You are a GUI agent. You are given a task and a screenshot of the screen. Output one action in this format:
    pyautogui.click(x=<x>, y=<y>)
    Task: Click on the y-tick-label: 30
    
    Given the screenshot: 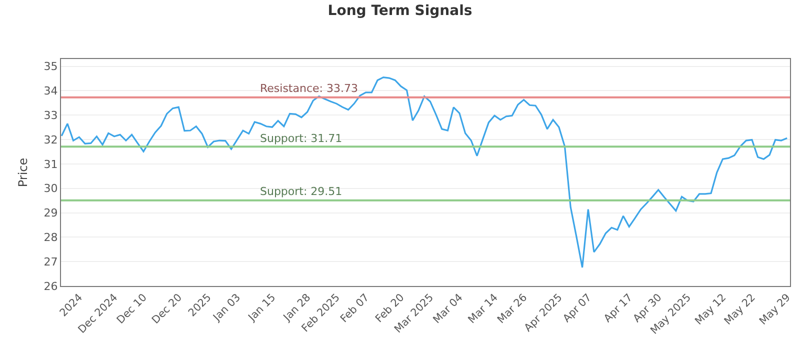 What is the action you would take?
    pyautogui.click(x=51, y=189)
    